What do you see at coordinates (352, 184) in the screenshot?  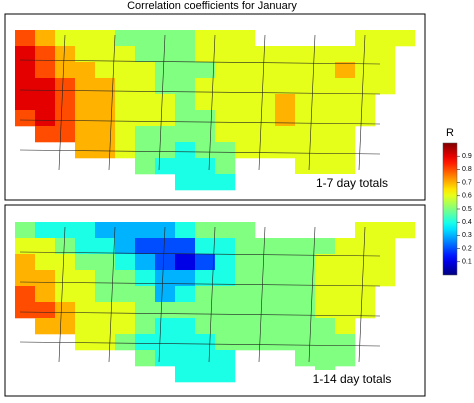 I see `label-box` at bounding box center [352, 184].